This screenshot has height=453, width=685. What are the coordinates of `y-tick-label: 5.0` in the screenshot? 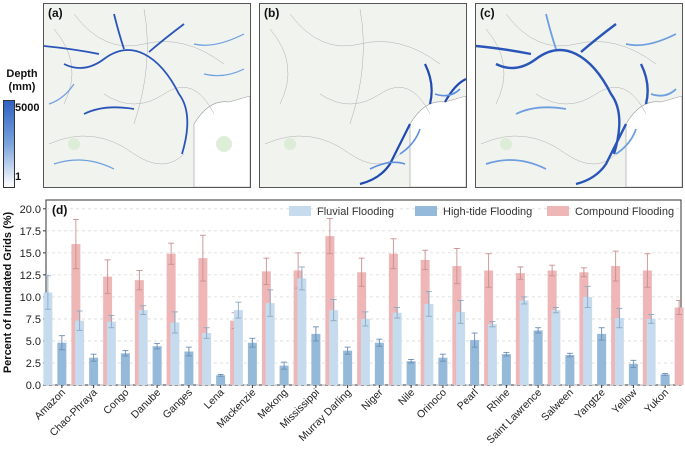 It's located at (33, 342).